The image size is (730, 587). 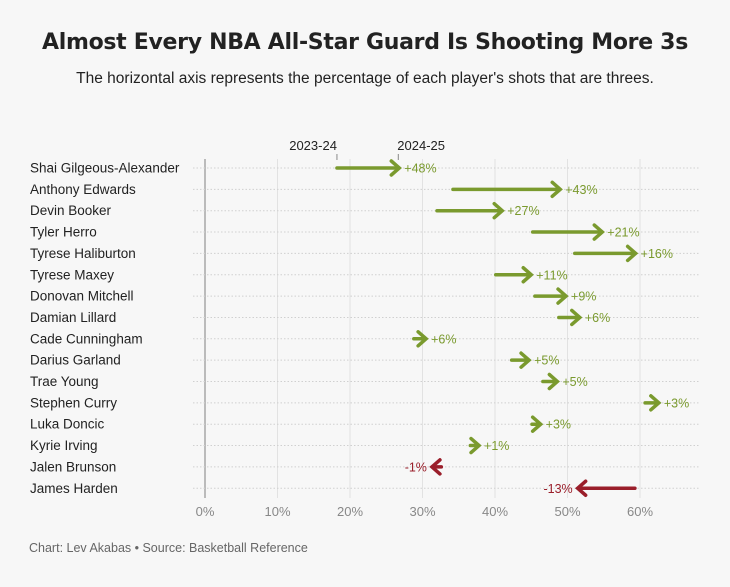 I want to click on player-label: Tyrese Maxey, so click(x=72, y=274).